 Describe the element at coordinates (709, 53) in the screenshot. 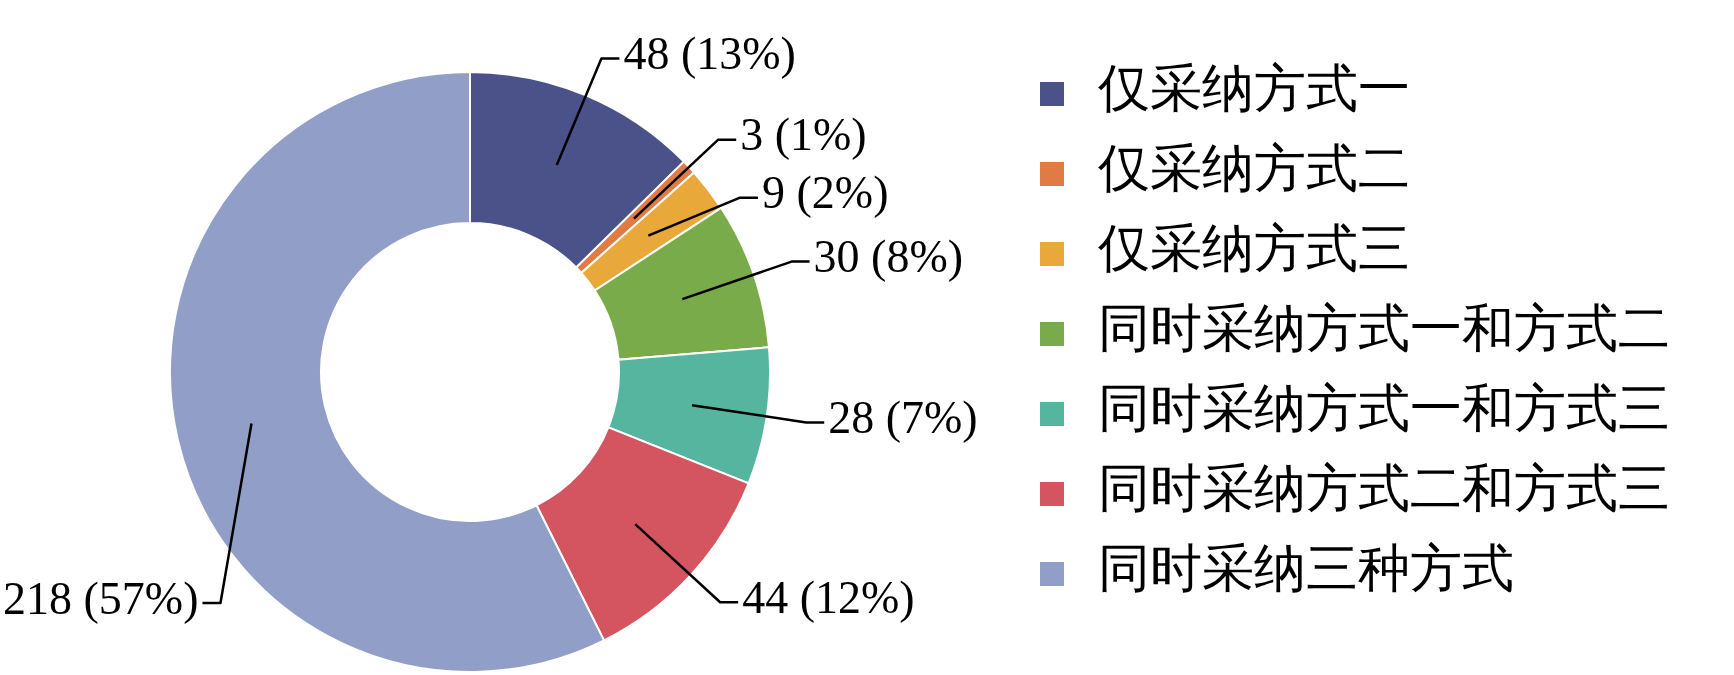

I see `data-label: 48 (13%)` at that location.